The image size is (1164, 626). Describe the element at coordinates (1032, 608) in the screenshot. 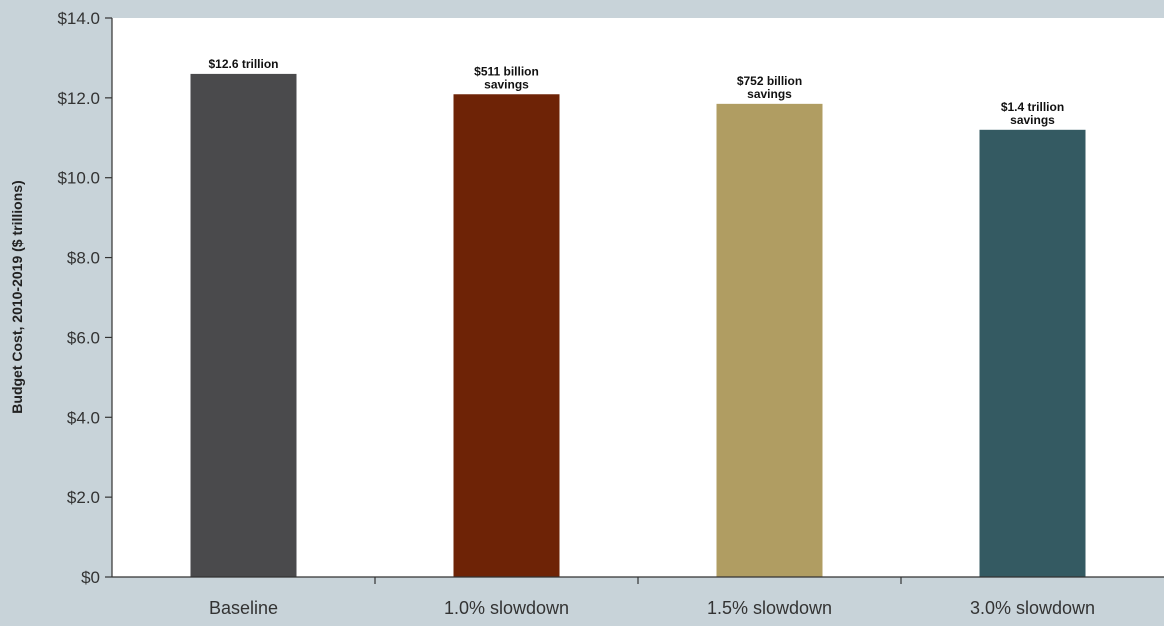

I see `category-label: 3.0% slowdown` at that location.